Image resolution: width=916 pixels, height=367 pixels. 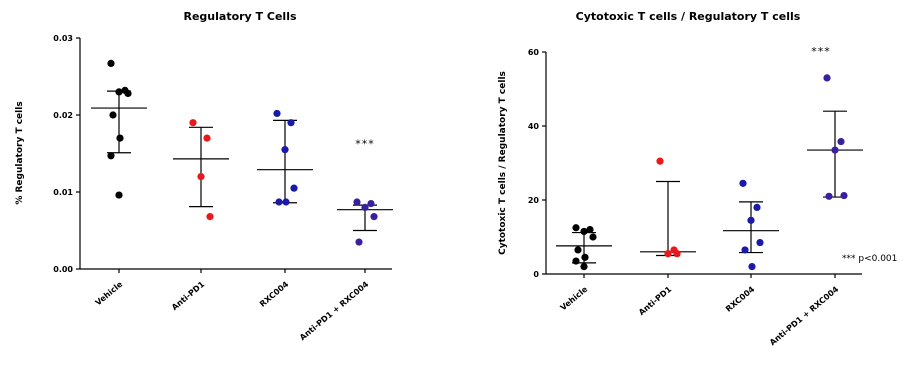 What do you see at coordinates (534, 52) in the screenshot?
I see `right-y-tick-label: 60` at bounding box center [534, 52].